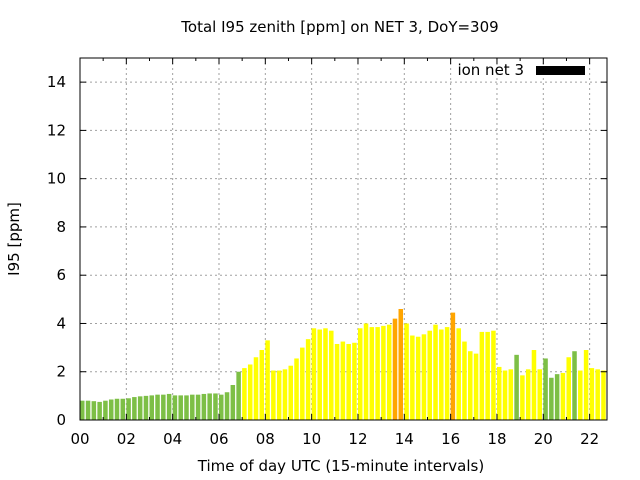 The width and height of the screenshot is (640, 480). What do you see at coordinates (218, 439) in the screenshot?
I see `x-tick-label: 06` at bounding box center [218, 439].